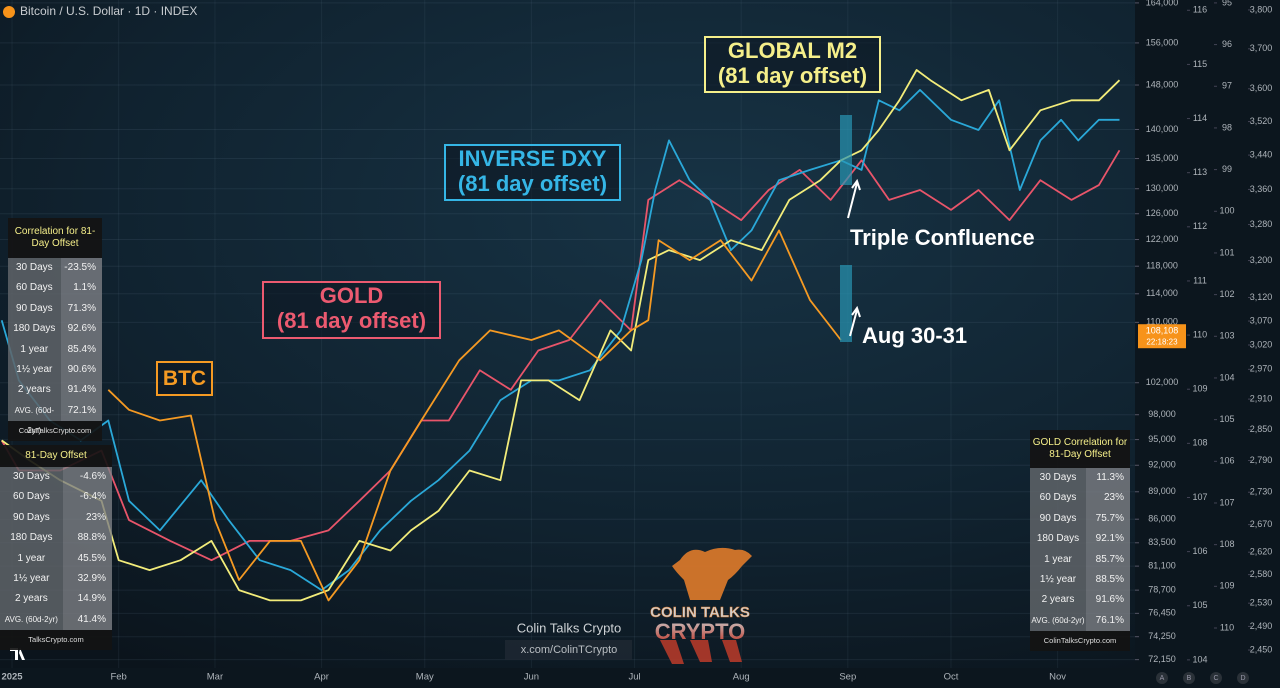  Describe the element at coordinates (87, 497) in the screenshot. I see `table-cell: -6.4%` at that location.